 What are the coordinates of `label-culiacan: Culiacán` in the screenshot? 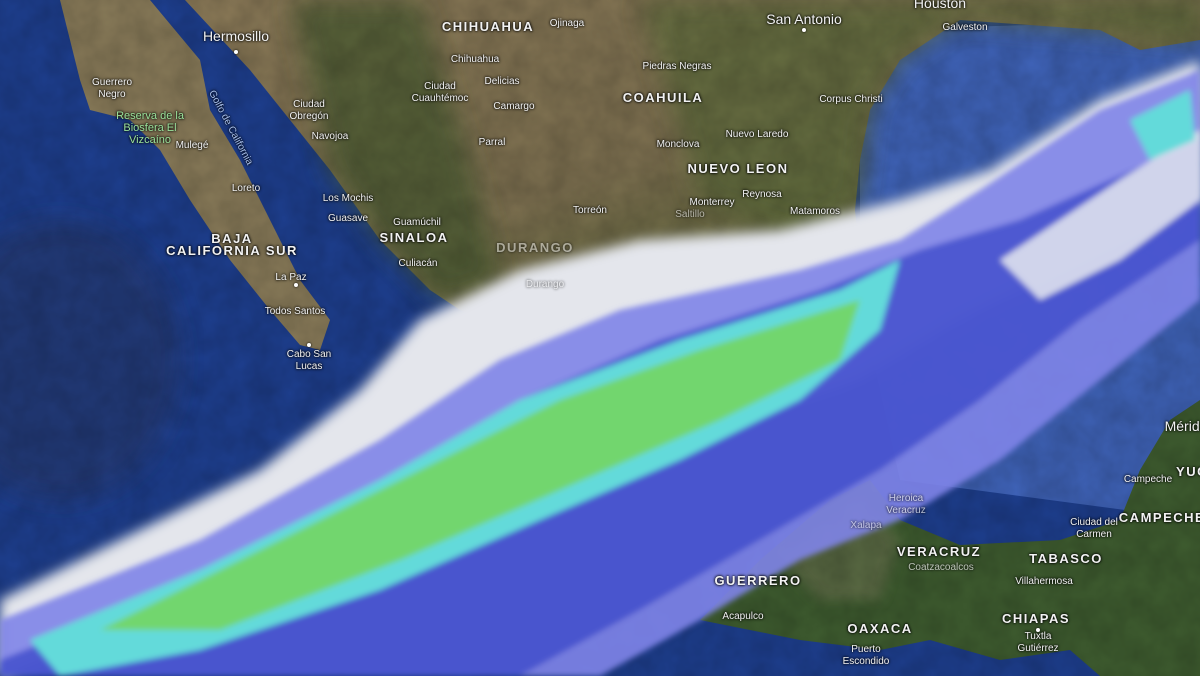 It's located at (418, 263).